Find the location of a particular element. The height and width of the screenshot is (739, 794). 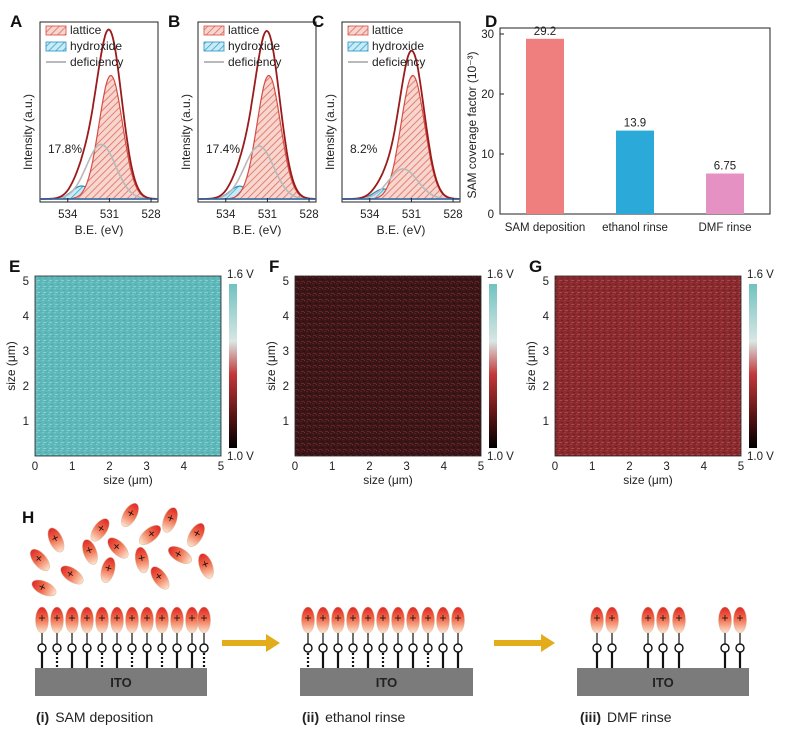

y-tick-label: 0 is located at coordinates (491, 215).